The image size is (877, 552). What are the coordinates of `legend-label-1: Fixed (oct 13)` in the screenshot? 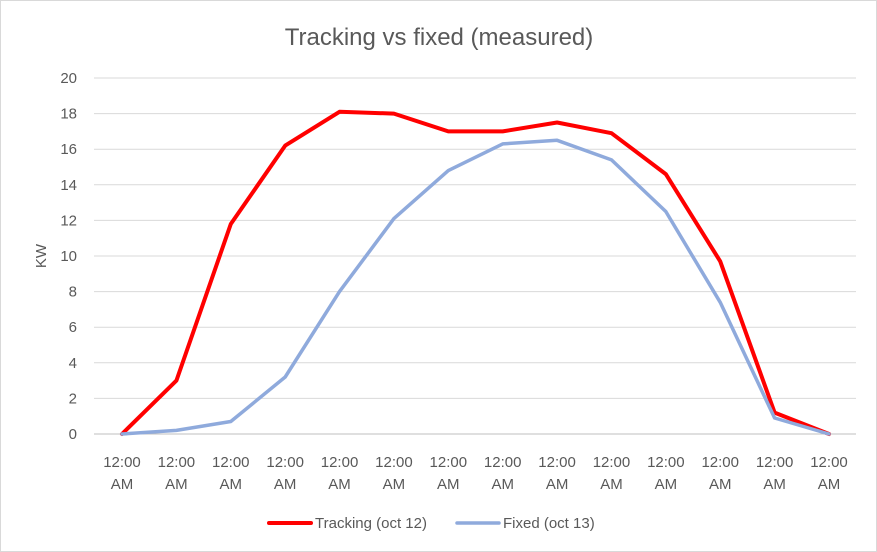 It's located at (549, 523).